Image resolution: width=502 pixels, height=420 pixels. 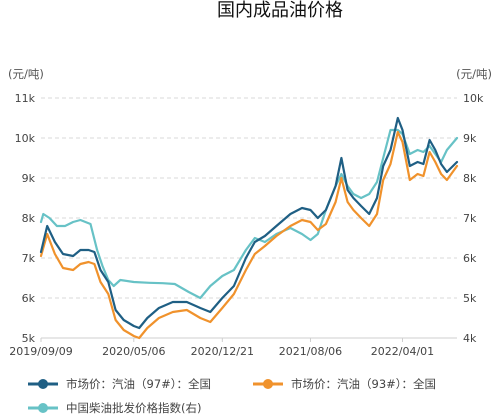 What do you see at coordinates (470, 338) in the screenshot?
I see `right-axis-tick-label: 4k` at bounding box center [470, 338].